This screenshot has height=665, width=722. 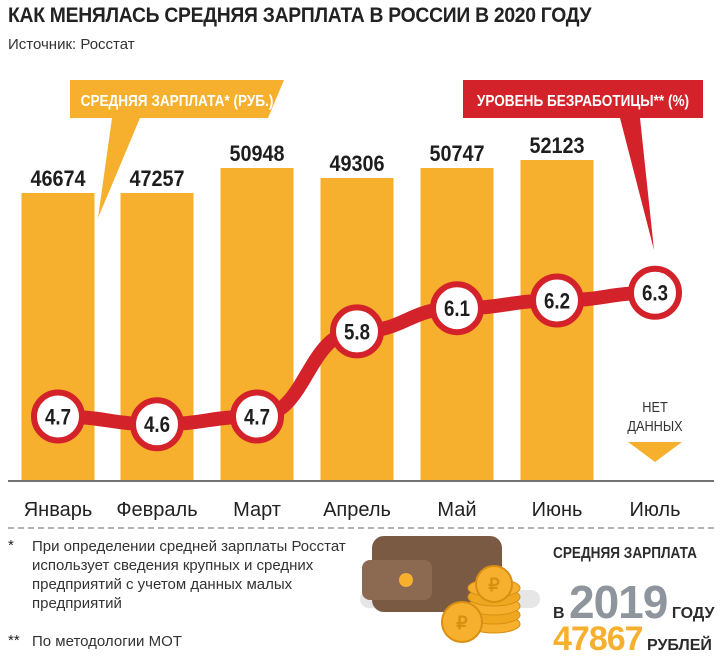 I want to click on footnote-2: По методологии МОТ, so click(x=107, y=641).